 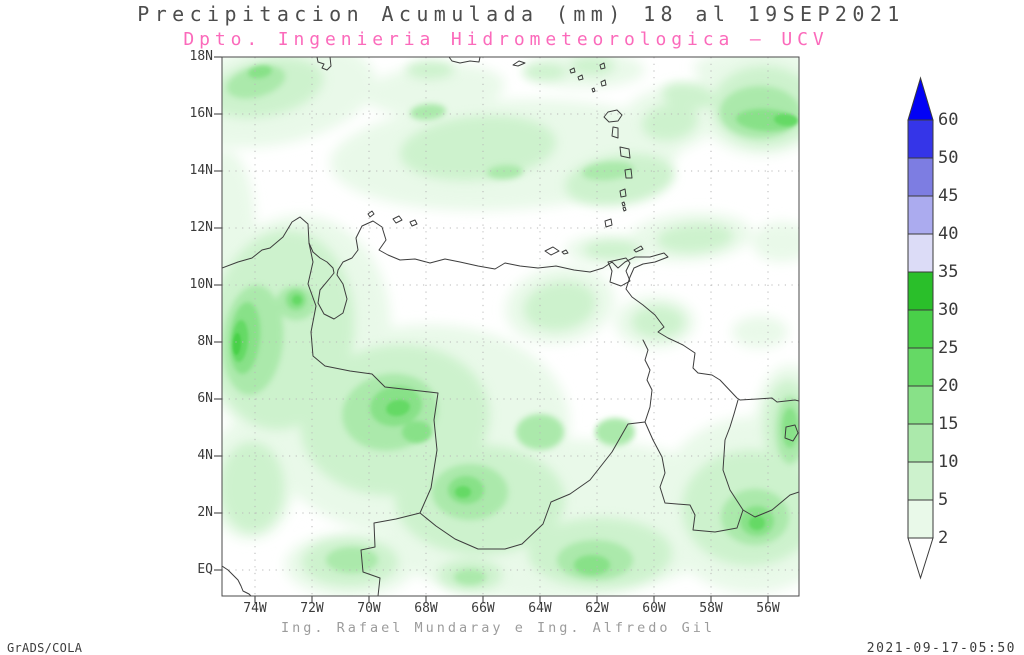 I want to click on border-venezuela-guyana, so click(x=647, y=381).